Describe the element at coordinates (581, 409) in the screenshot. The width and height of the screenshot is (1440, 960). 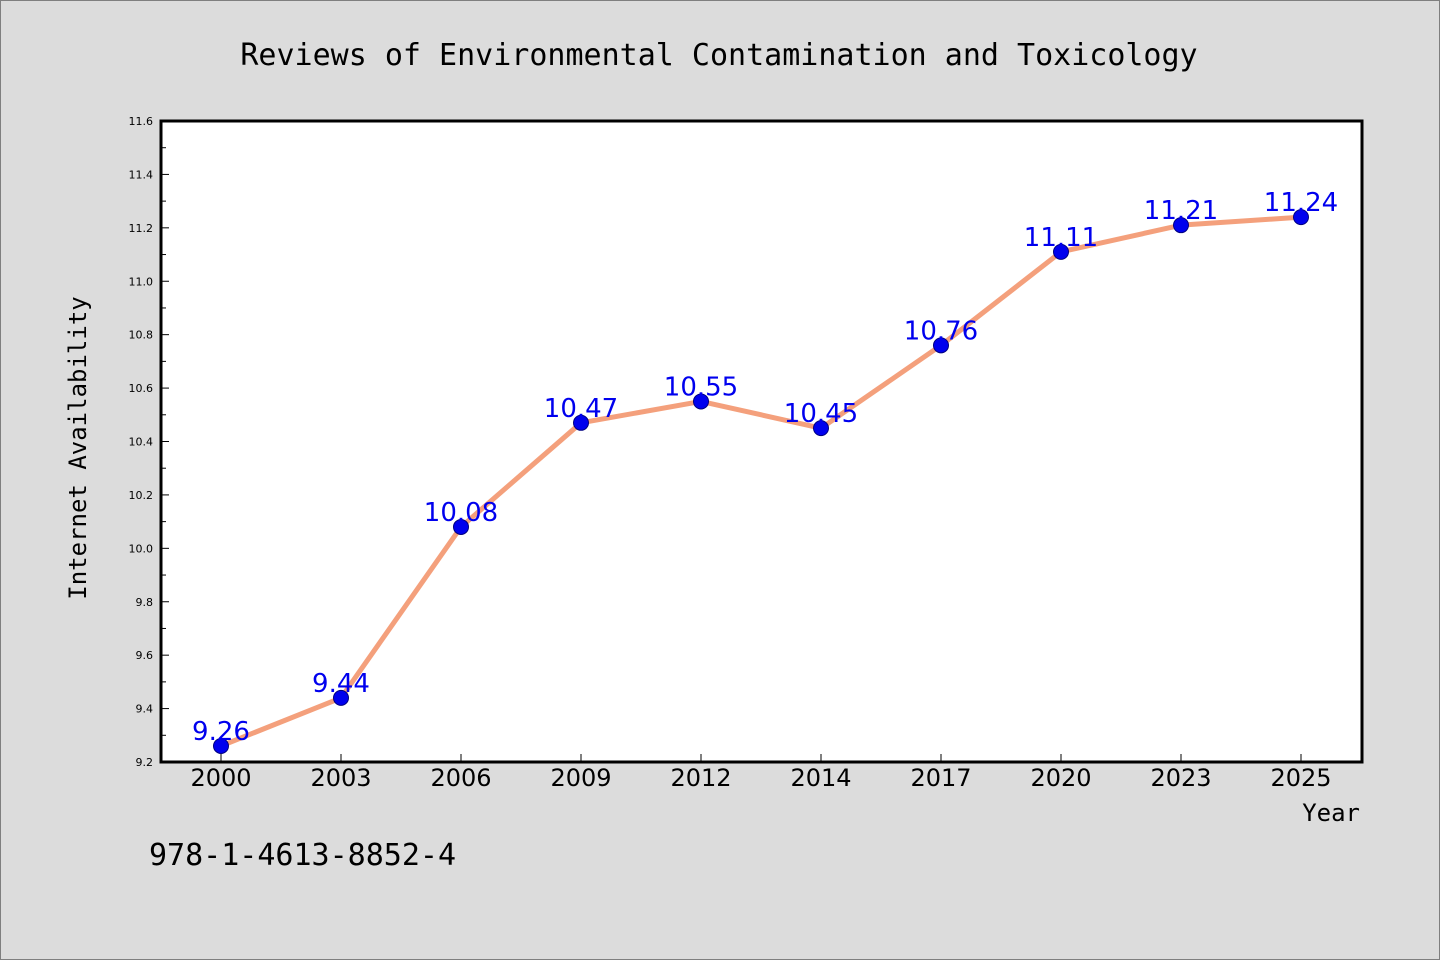
I see `data-label: 10.47` at that location.